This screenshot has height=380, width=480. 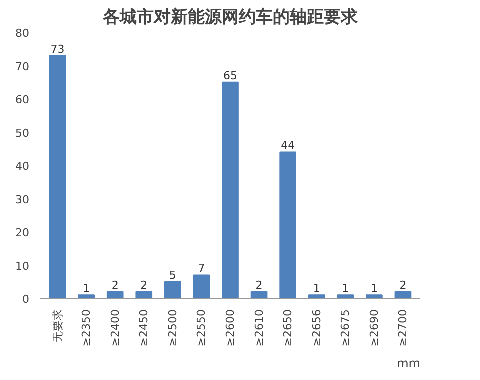 What do you see at coordinates (231, 75) in the screenshot?
I see `data-label: 65` at bounding box center [231, 75].